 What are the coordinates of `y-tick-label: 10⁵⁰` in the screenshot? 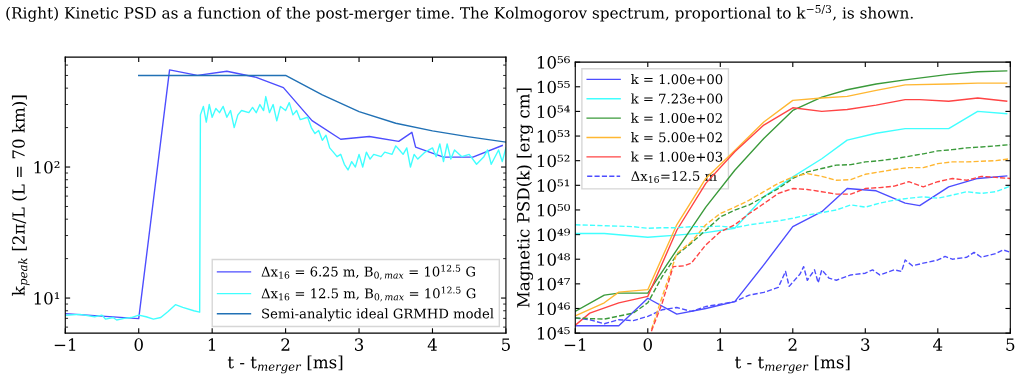 It's located at (553, 210).